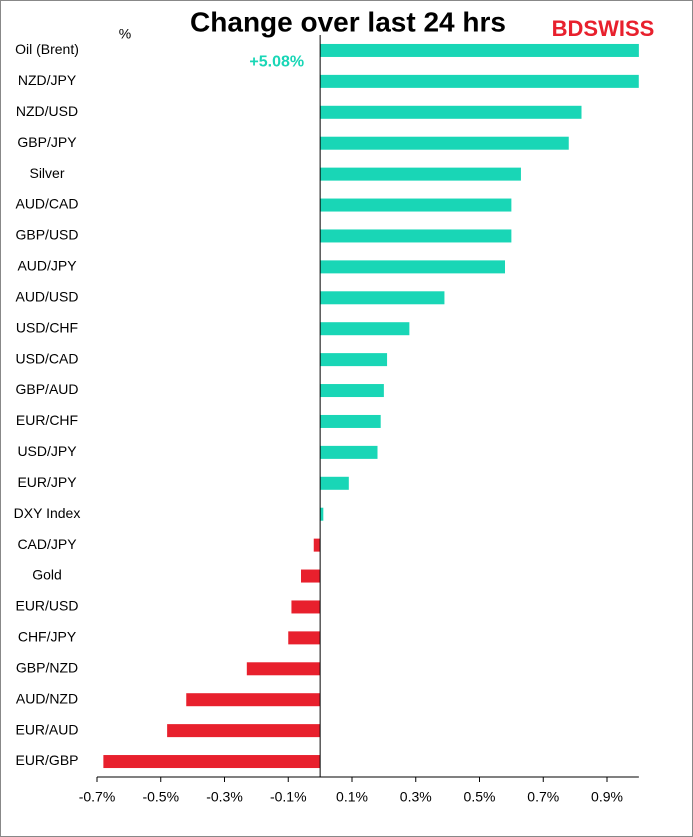 The height and width of the screenshot is (837, 693). What do you see at coordinates (46, 235) in the screenshot?
I see `category-label: GBP/USD` at bounding box center [46, 235].